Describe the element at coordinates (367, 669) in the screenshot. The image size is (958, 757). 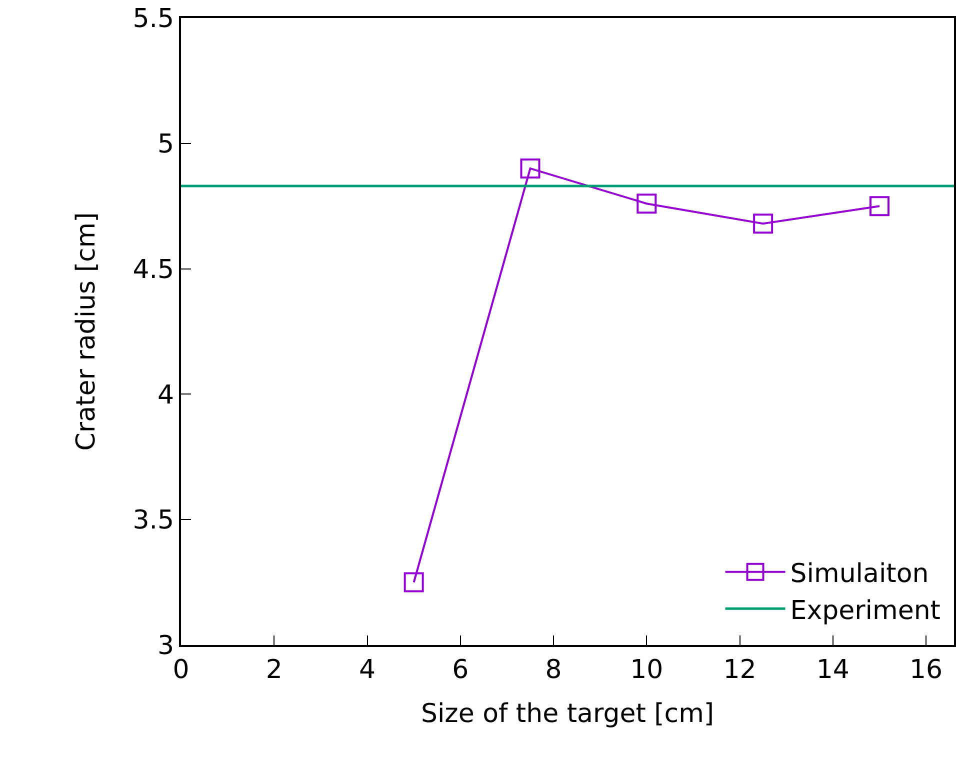
I see `x-tick-label: 4` at that location.